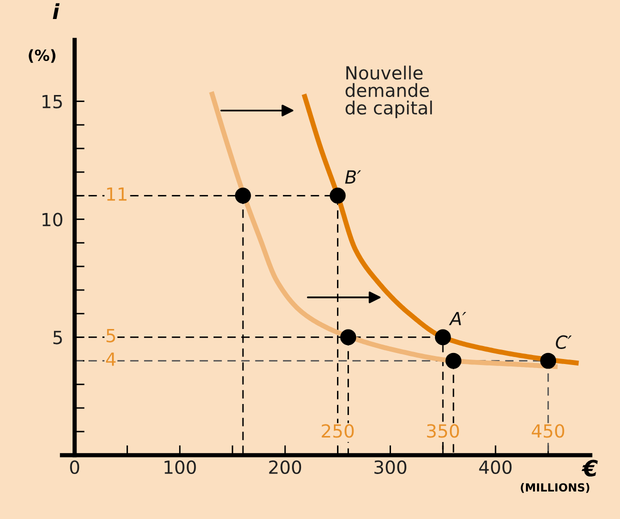 The height and width of the screenshot is (519, 620). Describe the element at coordinates (57, 337) in the screenshot. I see `y-tick-label: 5` at that location.